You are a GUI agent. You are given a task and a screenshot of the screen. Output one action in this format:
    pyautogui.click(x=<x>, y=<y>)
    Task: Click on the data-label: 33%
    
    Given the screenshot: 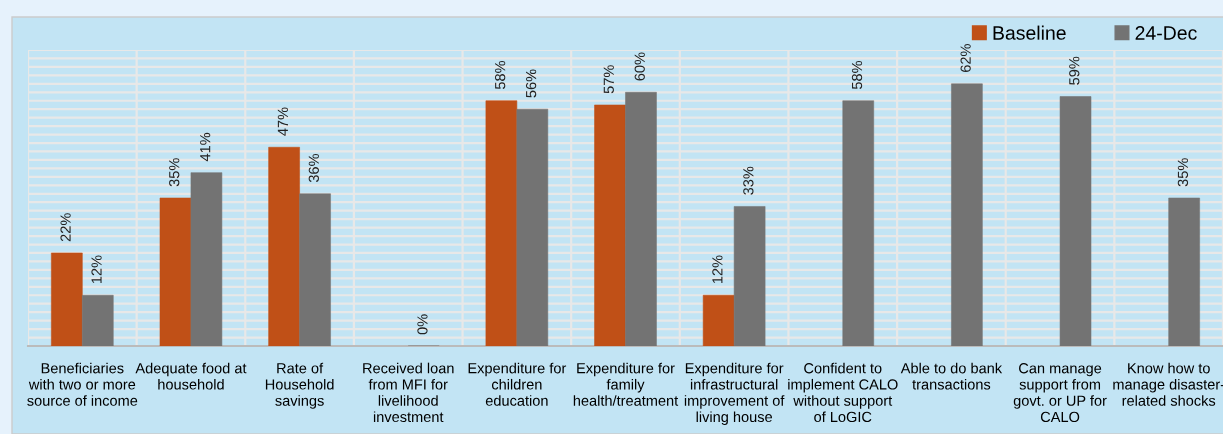 What is the action you would take?
    pyautogui.click(x=748, y=180)
    